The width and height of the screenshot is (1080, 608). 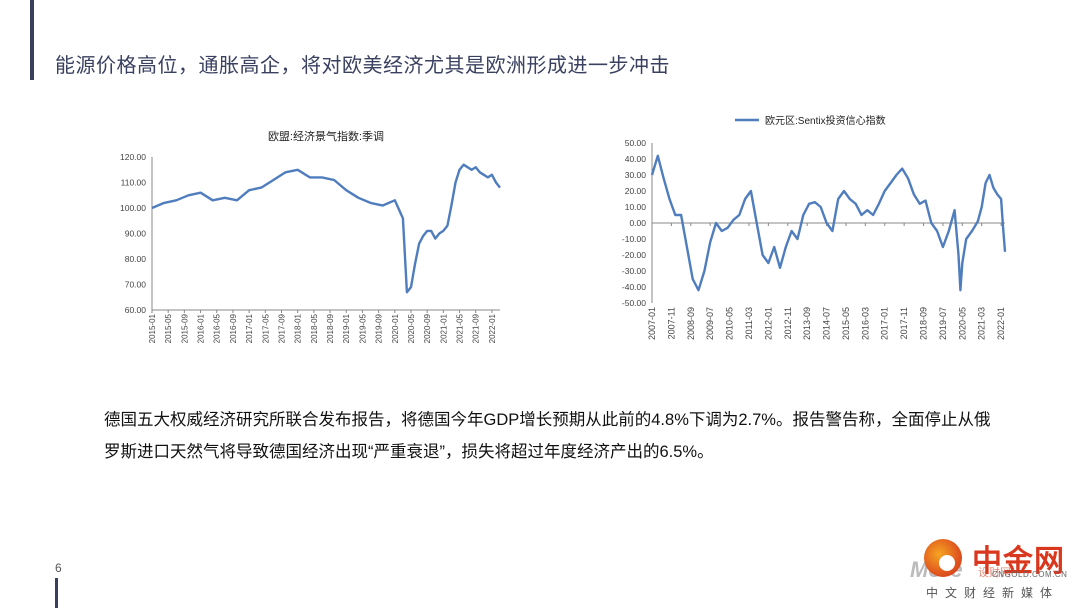 What do you see at coordinates (636, 159) in the screenshot?
I see `y-tick-label: 40.00` at bounding box center [636, 159].